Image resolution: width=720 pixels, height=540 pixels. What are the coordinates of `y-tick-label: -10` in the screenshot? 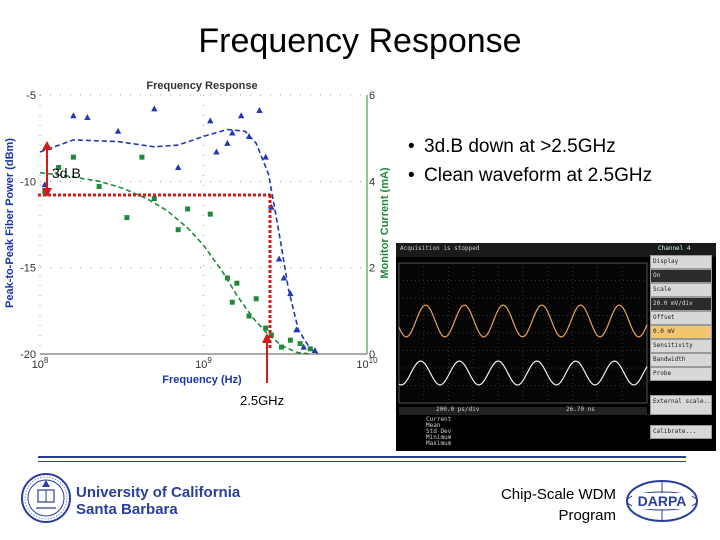 It's located at (28, 182).